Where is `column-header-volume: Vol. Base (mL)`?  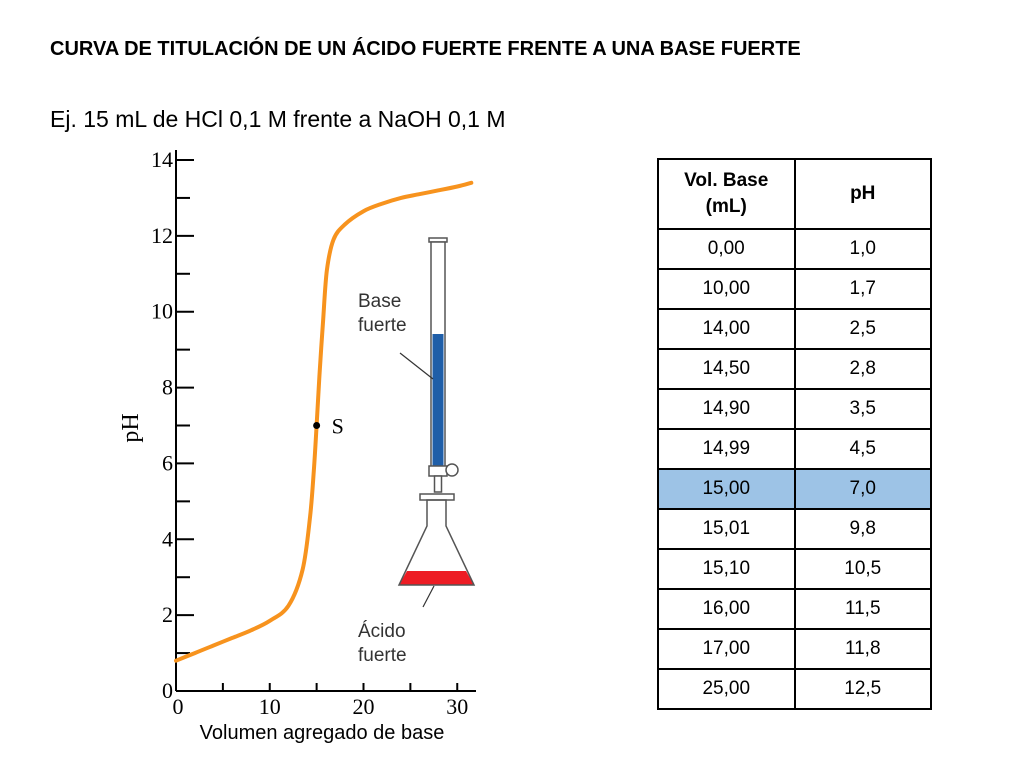 column-header-volume: Vol. Base (mL) is located at coordinates (726, 194).